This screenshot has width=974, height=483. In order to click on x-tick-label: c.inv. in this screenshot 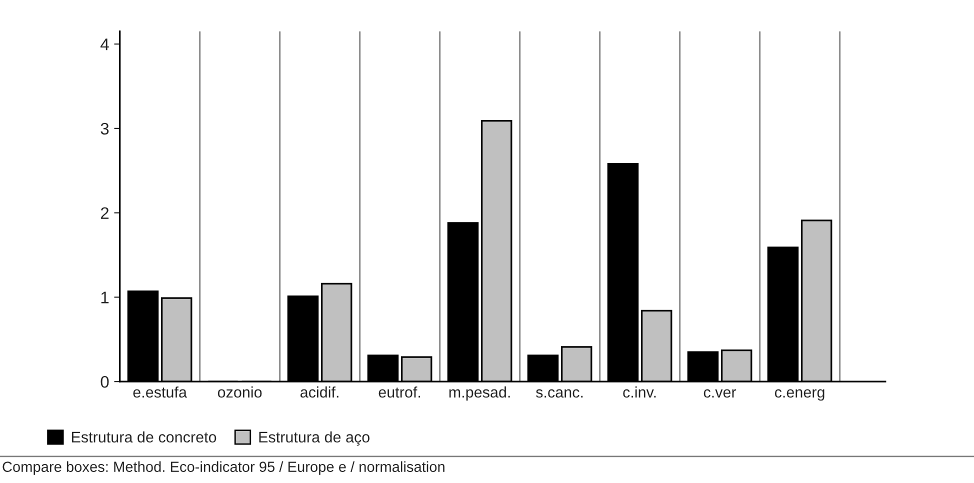, I will do `click(639, 392)`.